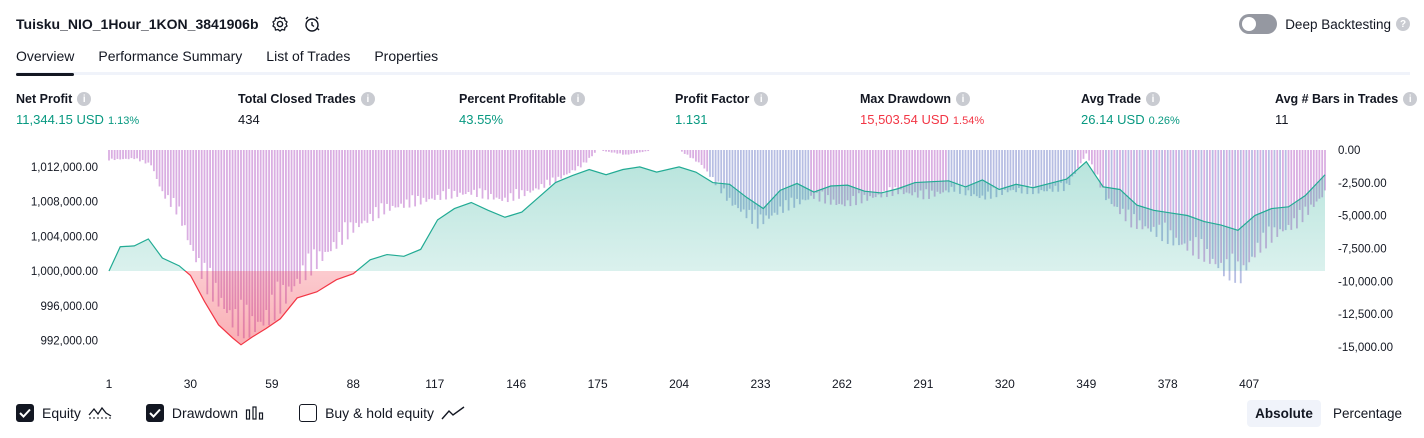  Describe the element at coordinates (712, 99) in the screenshot. I see `metric-label: Profit Factor` at that location.